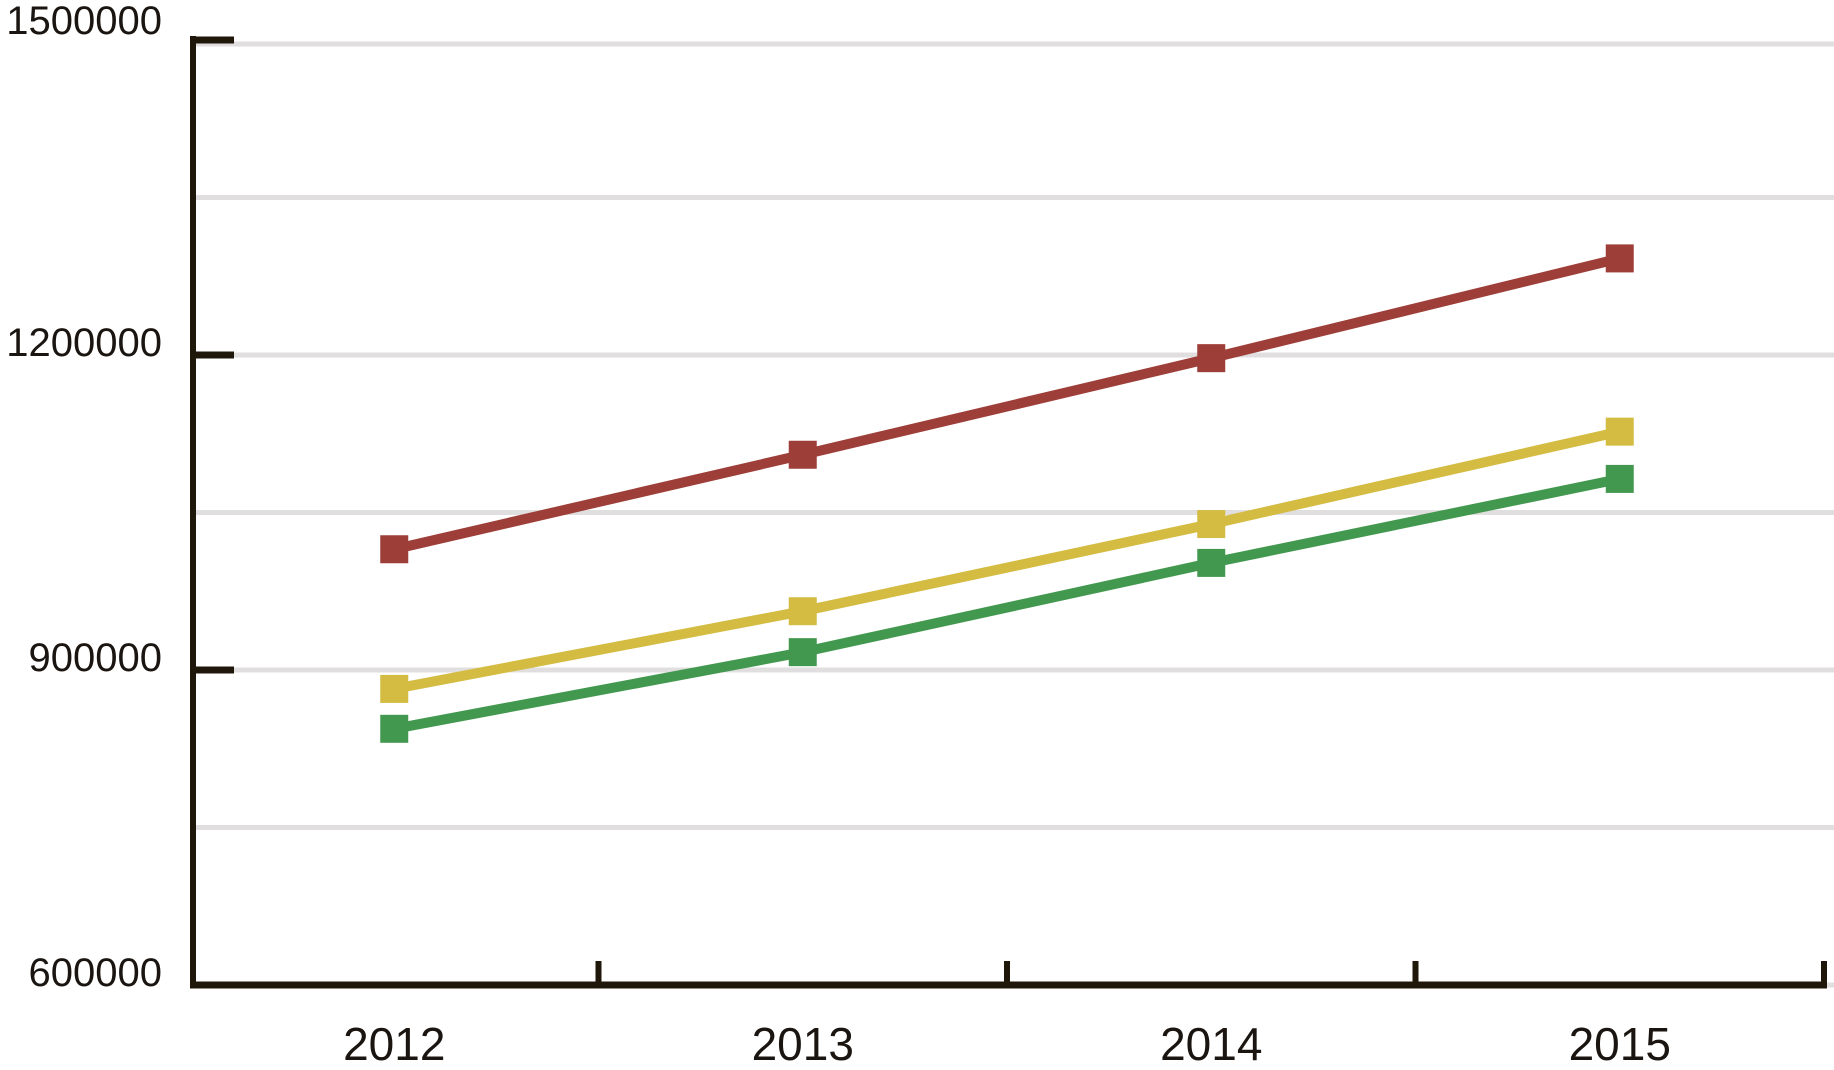 The image size is (1834, 1070). I want to click on y-tick-label: 600000, so click(95, 973).